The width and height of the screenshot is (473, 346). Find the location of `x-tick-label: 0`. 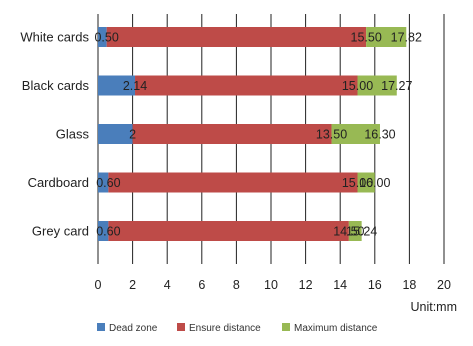

x-tick-label: 0 is located at coordinates (98, 285).